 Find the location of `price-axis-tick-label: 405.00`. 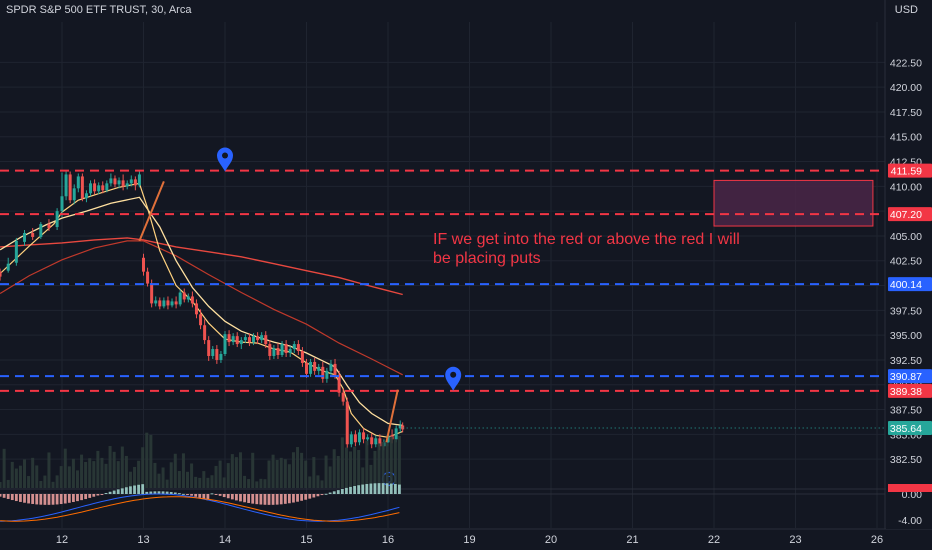

price-axis-tick-label: 405.00 is located at coordinates (906, 237).